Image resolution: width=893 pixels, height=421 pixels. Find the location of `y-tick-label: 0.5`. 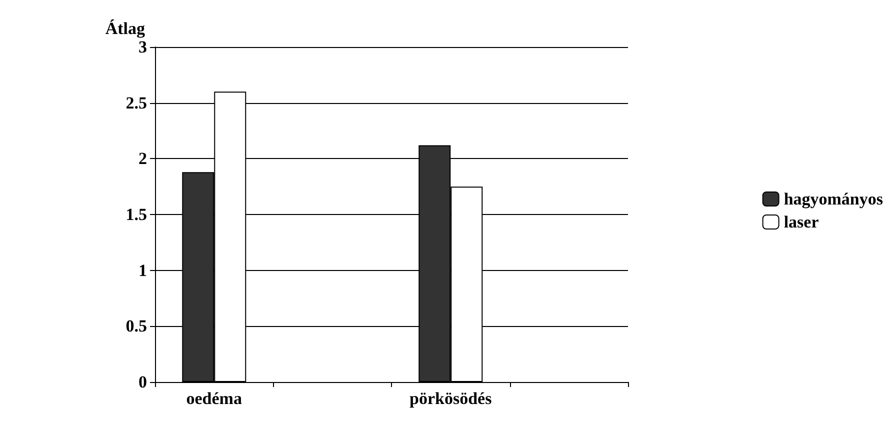

y-tick-label: 0.5 is located at coordinates (136, 326).